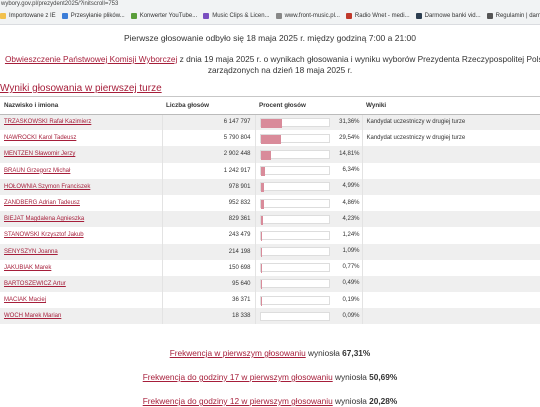 The height and width of the screenshot is (407, 540). I want to click on votes-cell: 978 901, so click(209, 186).